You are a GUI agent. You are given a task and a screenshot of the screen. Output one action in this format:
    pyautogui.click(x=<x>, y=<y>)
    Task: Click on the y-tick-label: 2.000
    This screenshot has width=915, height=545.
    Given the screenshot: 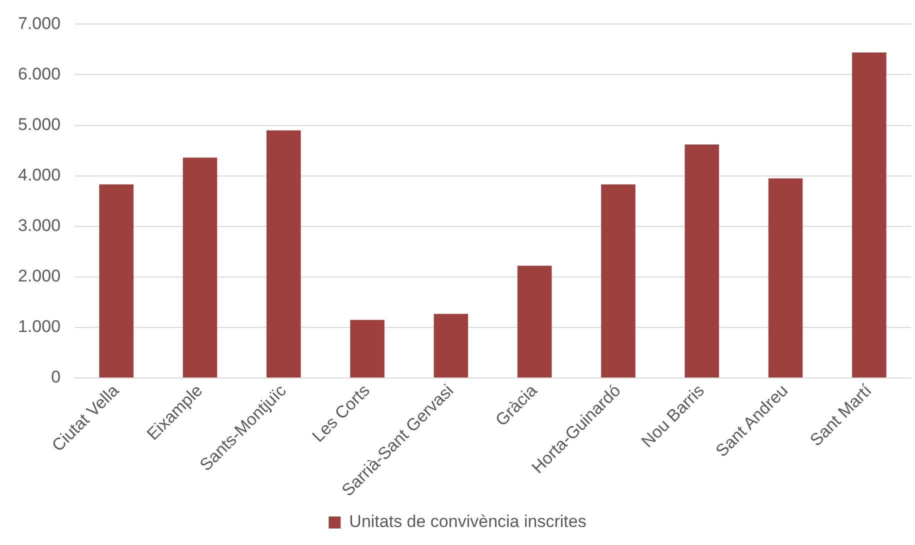 What is the action you would take?
    pyautogui.click(x=39, y=276)
    